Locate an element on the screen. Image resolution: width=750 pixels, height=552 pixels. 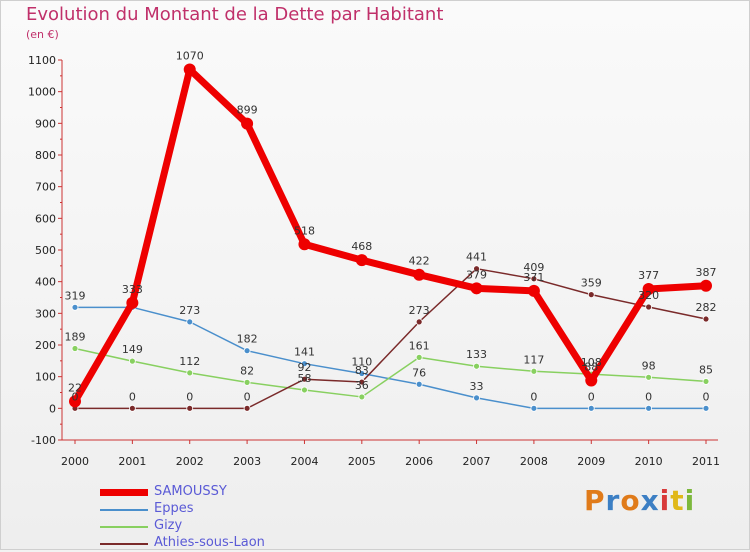
data-label-gizy: 82 is located at coordinates (247, 370).